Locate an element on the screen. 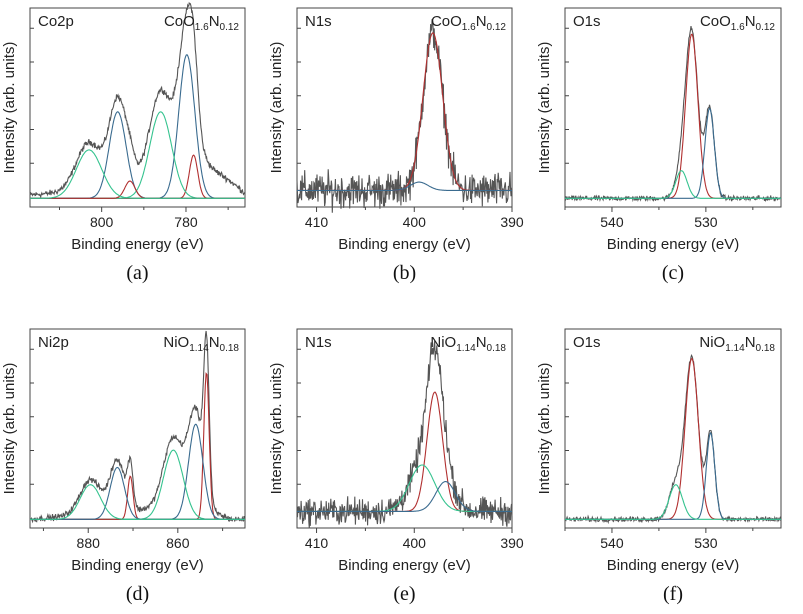  x-tick-label: 800 is located at coordinates (102, 222).